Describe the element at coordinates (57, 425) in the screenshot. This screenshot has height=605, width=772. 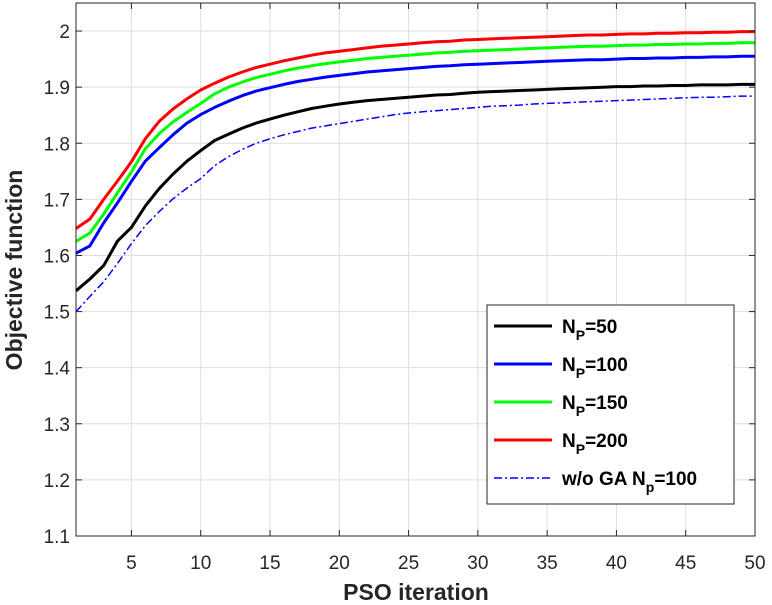
I see `y-tick-label: 1.3` at that location.